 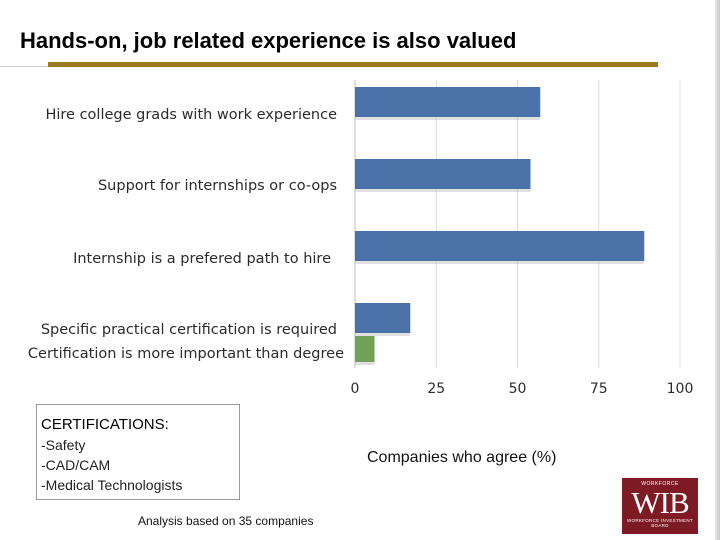 What do you see at coordinates (191, 115) in the screenshot?
I see `category-label: Hire college grads with work experience` at bounding box center [191, 115].